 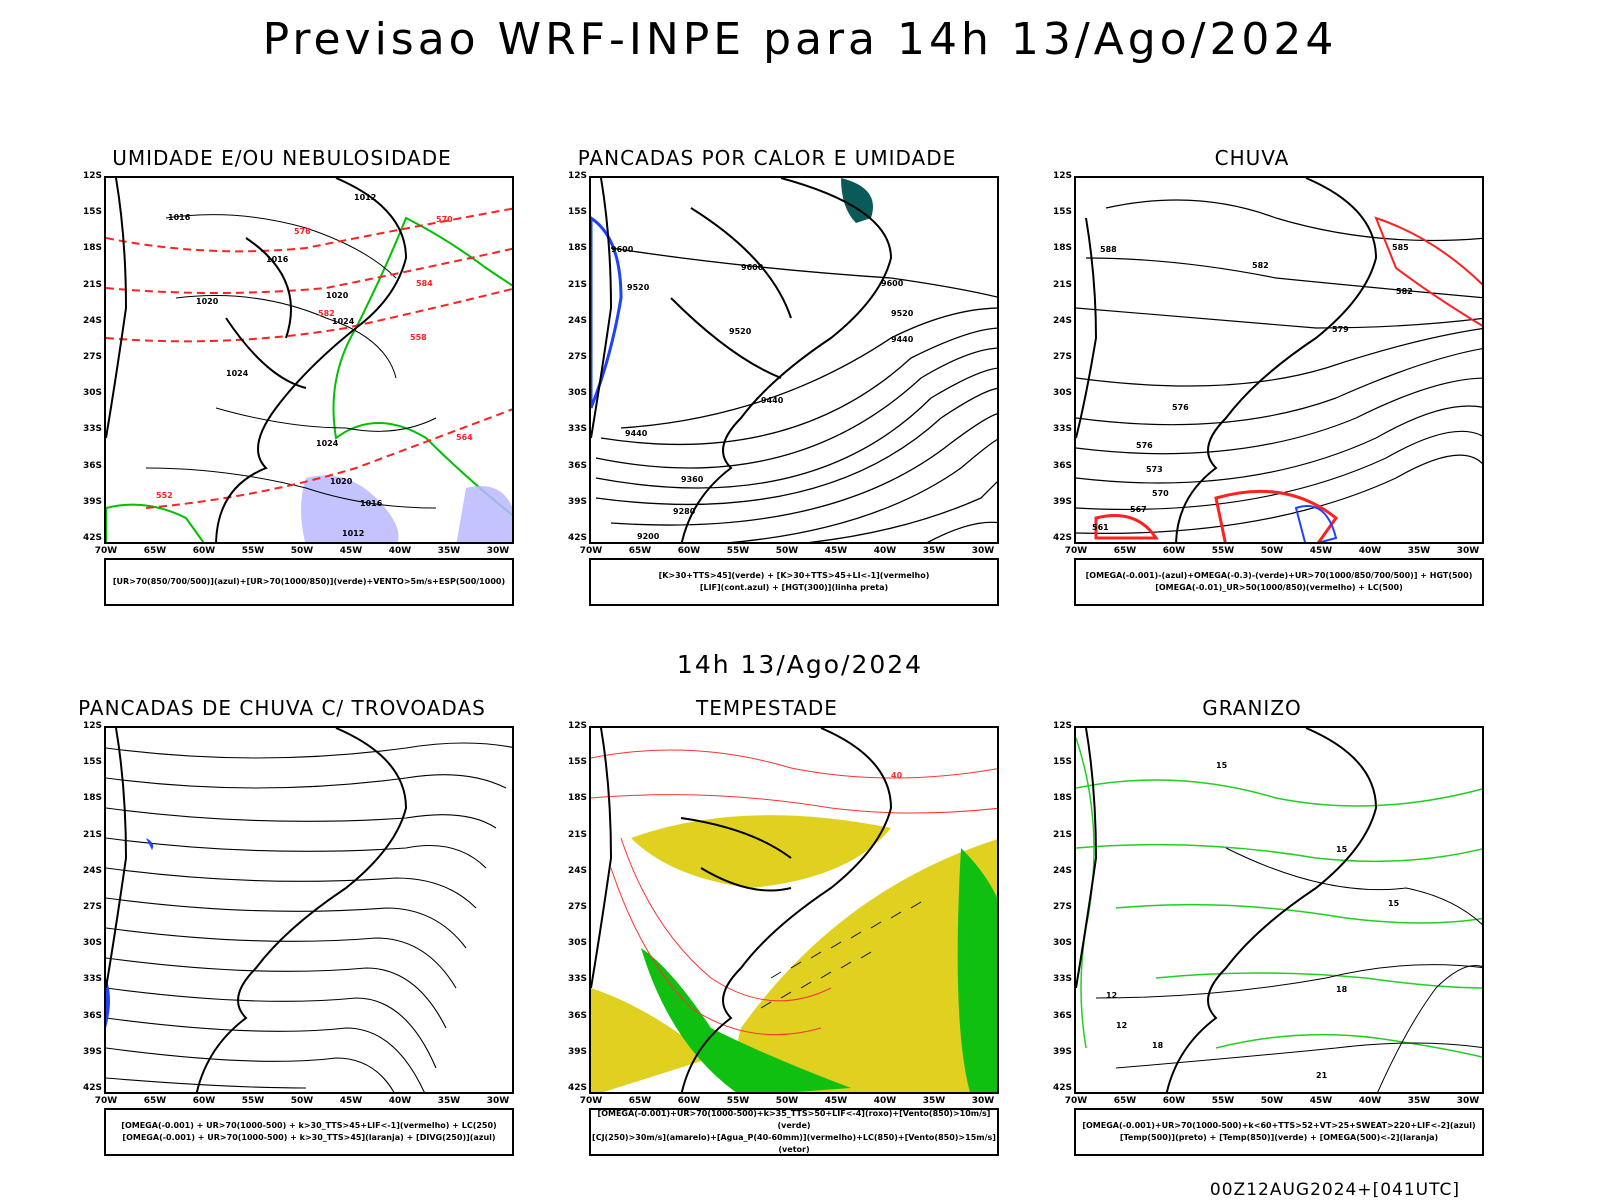 I want to click on thickness-labels: 570 576 584 552 558 564 582, so click(x=314, y=357).